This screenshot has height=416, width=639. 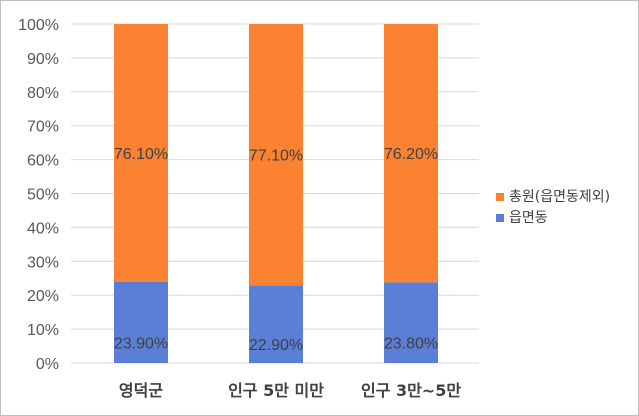 What do you see at coordinates (553, 207) in the screenshot?
I see `legend: 총원(읍면동제외) 읍면동` at bounding box center [553, 207].